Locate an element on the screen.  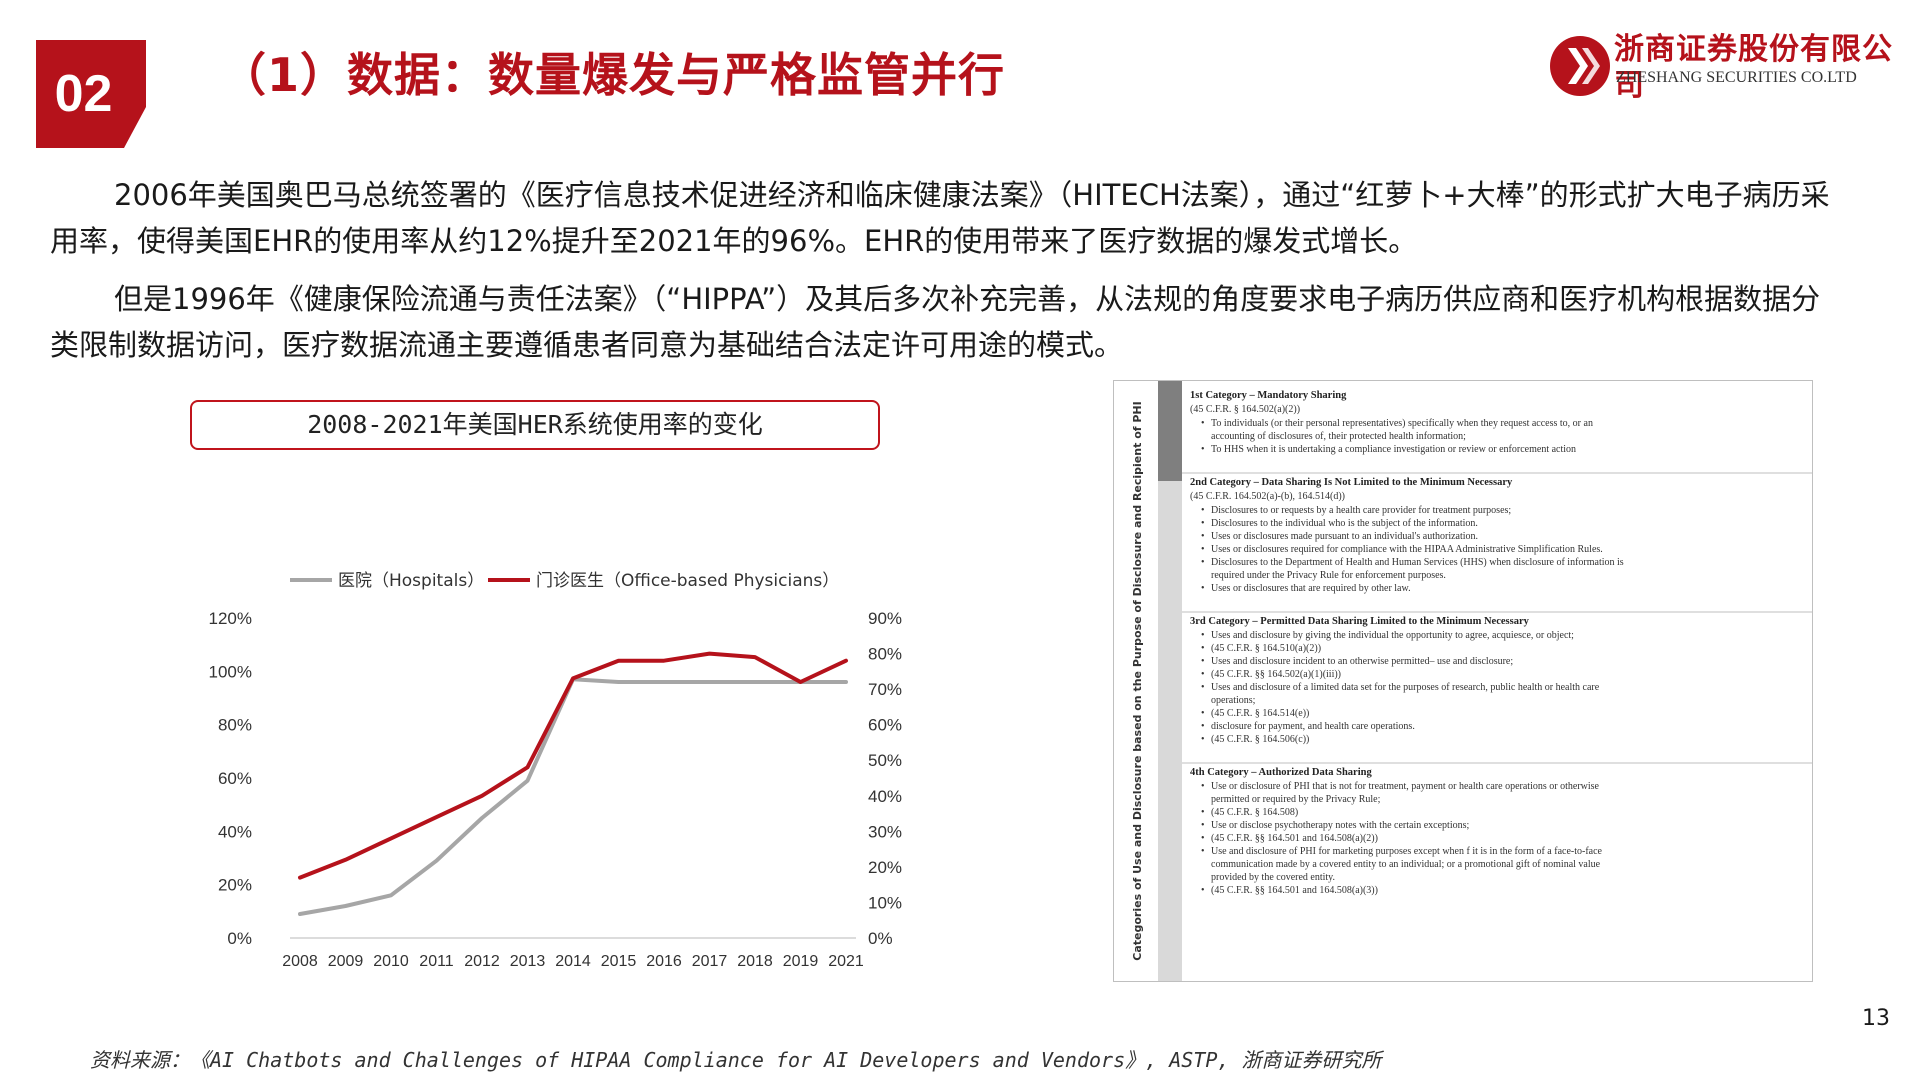
y-left-tick-label: 100% is located at coordinates (230, 671).